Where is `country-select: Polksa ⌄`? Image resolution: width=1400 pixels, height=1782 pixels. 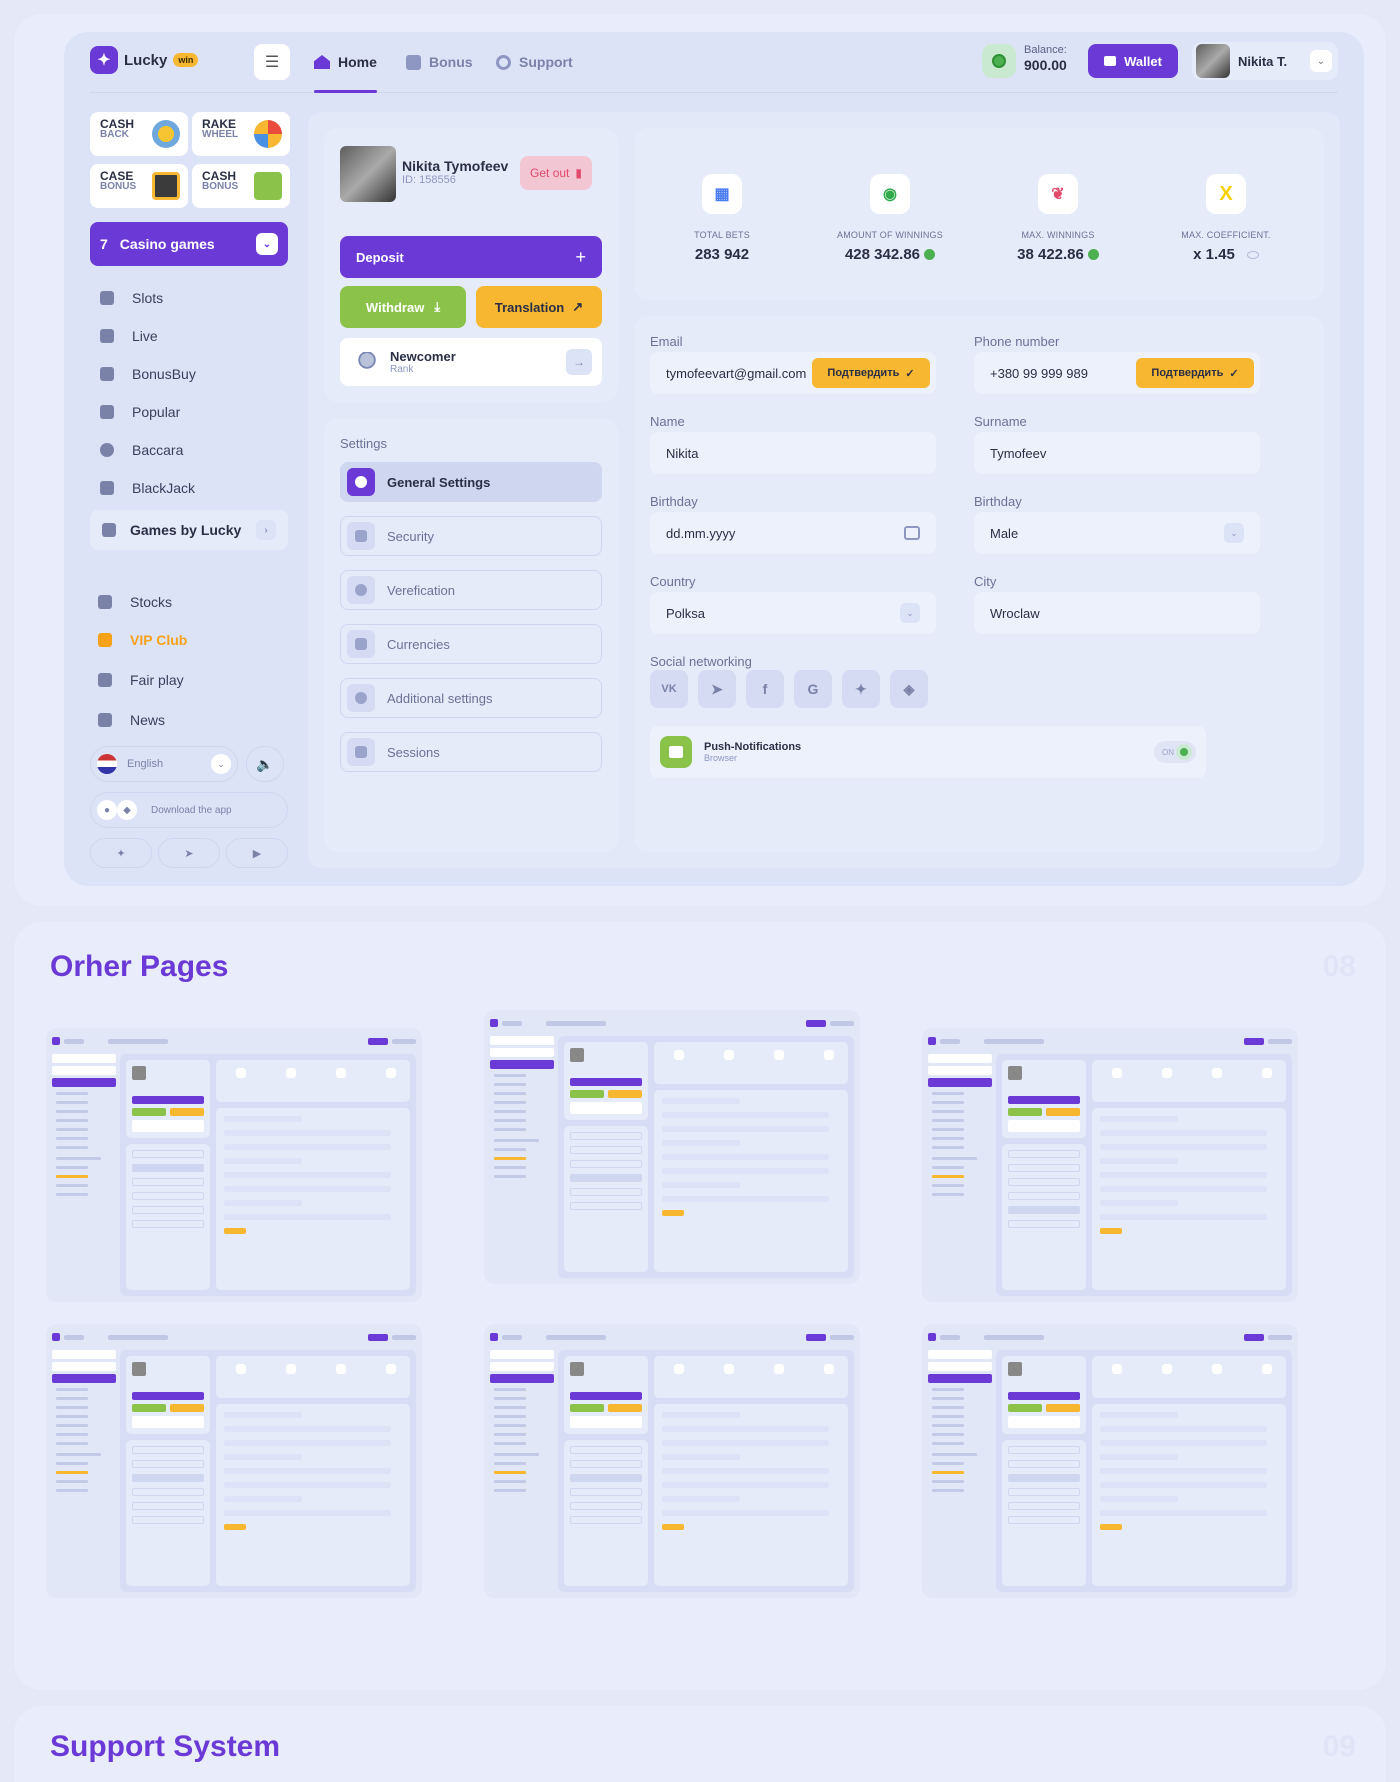 country-select: Polksa ⌄ is located at coordinates (793, 613).